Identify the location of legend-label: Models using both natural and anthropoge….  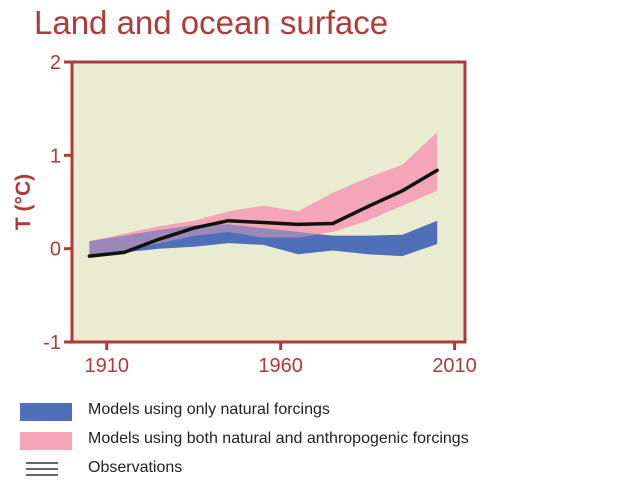
(278, 438).